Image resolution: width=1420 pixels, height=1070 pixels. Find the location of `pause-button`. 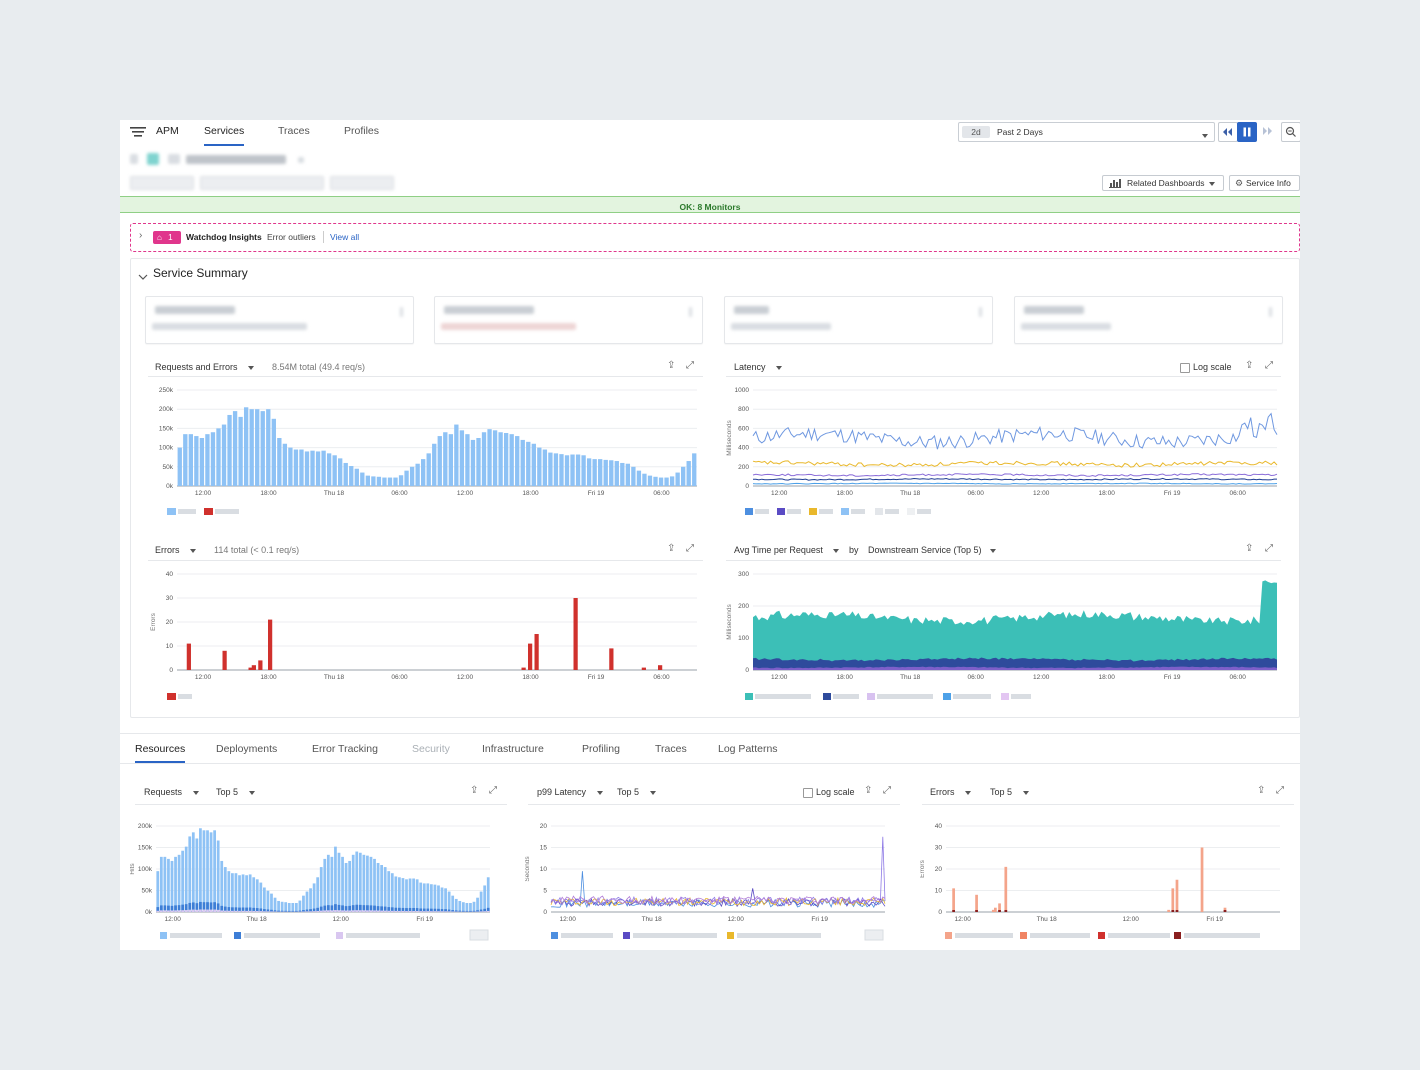

pause-button is located at coordinates (1247, 132).